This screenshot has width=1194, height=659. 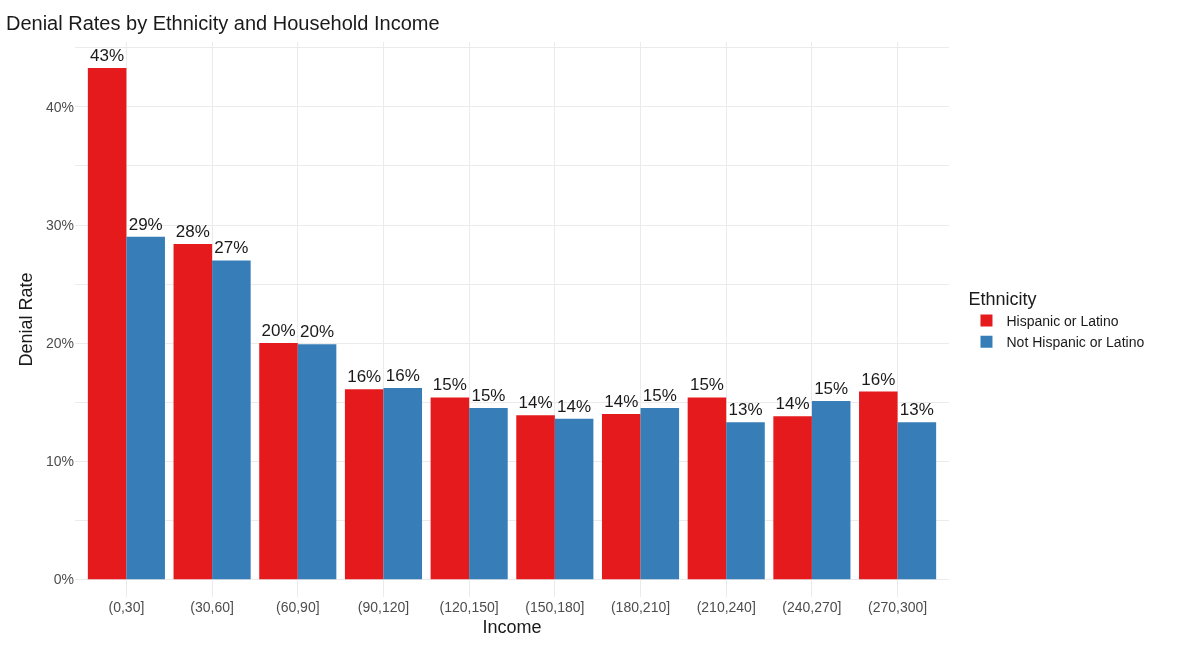 What do you see at coordinates (59, 106) in the screenshot?
I see `y-tick-label: 40%` at bounding box center [59, 106].